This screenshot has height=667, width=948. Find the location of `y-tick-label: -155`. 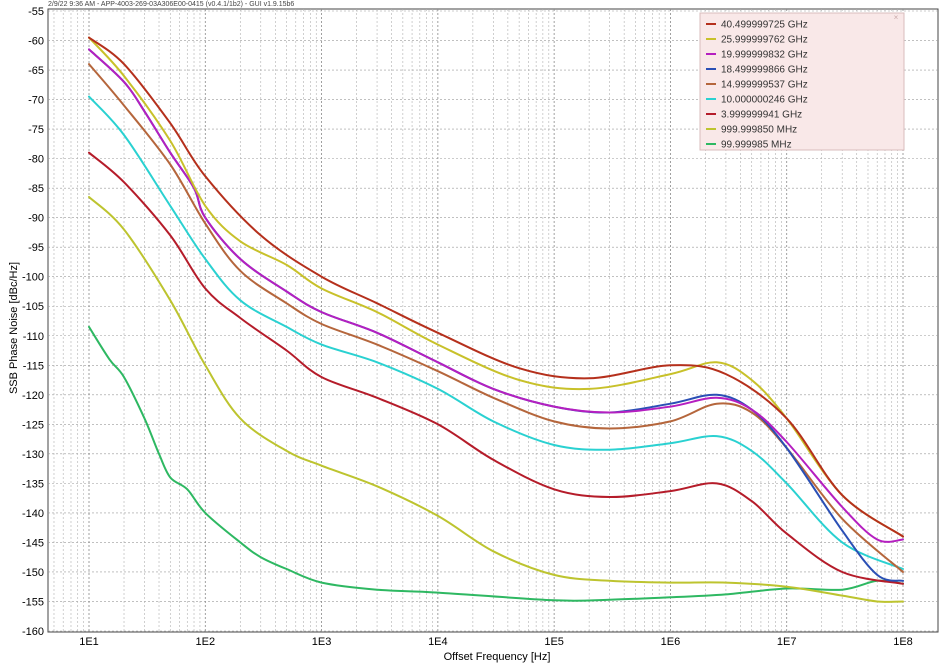

y-tick-label: -155 is located at coordinates (33, 602).